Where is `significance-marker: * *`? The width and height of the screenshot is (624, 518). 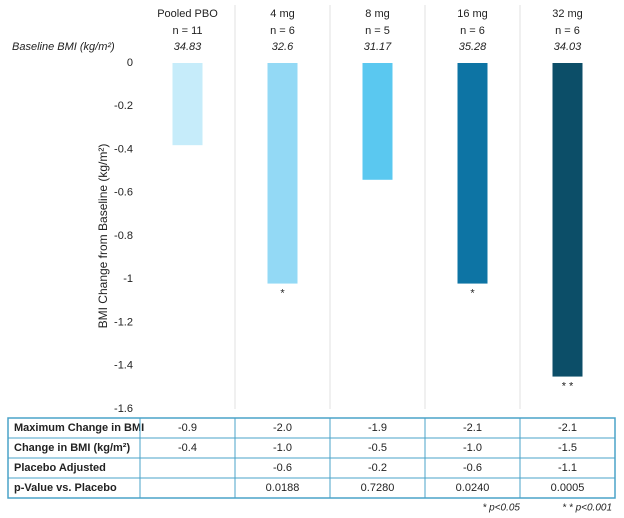 significance-marker: * * is located at coordinates (568, 386).